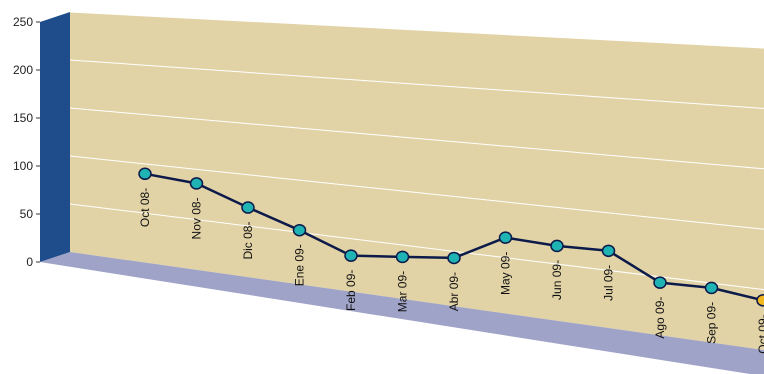  Describe the element at coordinates (660, 318) in the screenshot. I see `x-tick-label: Ago 09-` at that location.